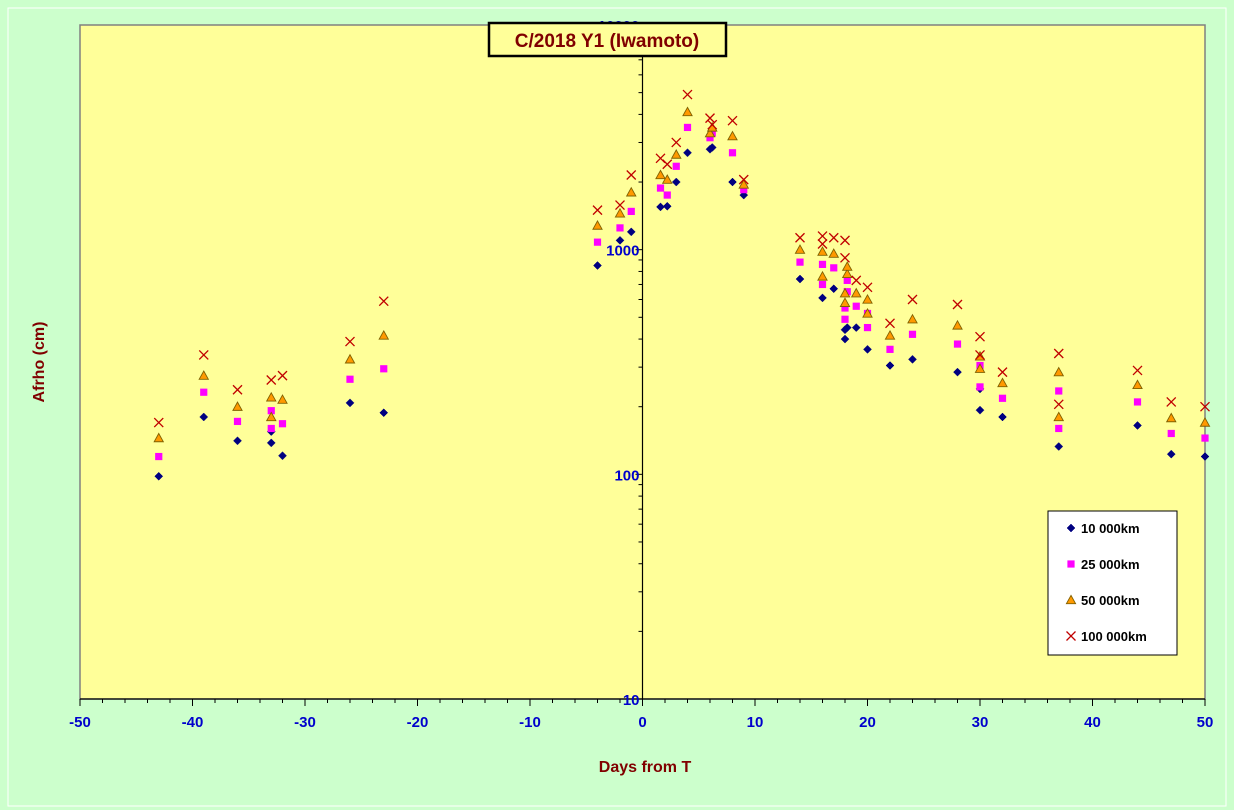 This screenshot has height=810, width=1234. What do you see at coordinates (1114, 636) in the screenshot?
I see `legend-label: 100 000km` at bounding box center [1114, 636].